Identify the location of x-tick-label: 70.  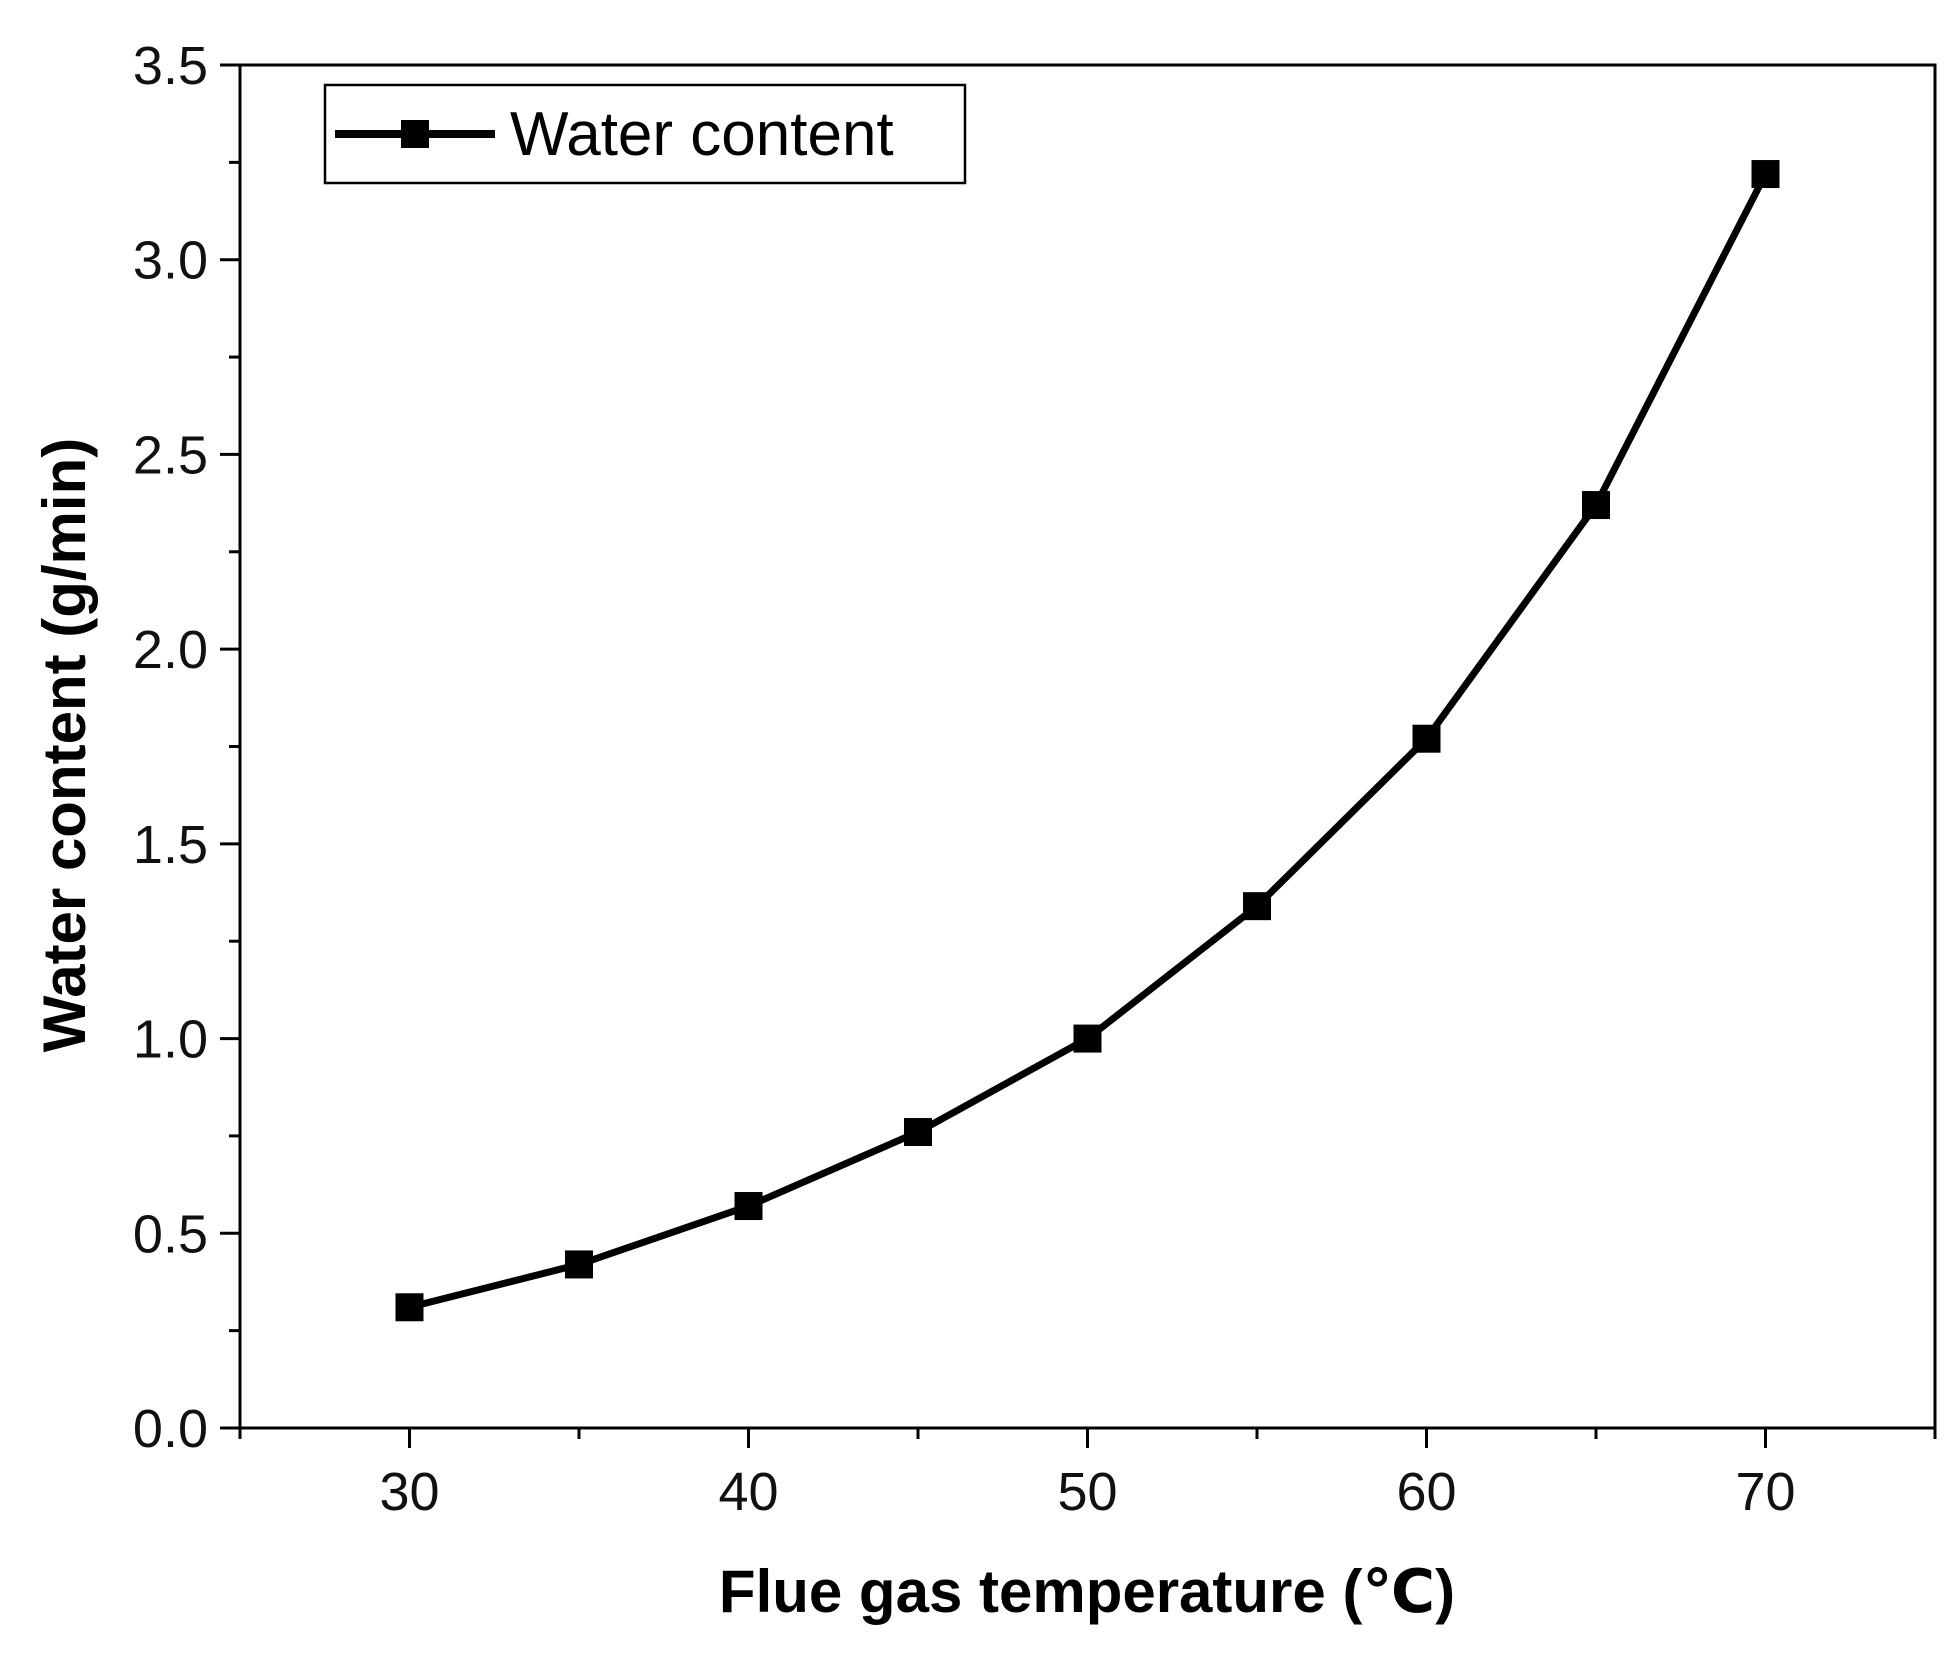
(1765, 1492).